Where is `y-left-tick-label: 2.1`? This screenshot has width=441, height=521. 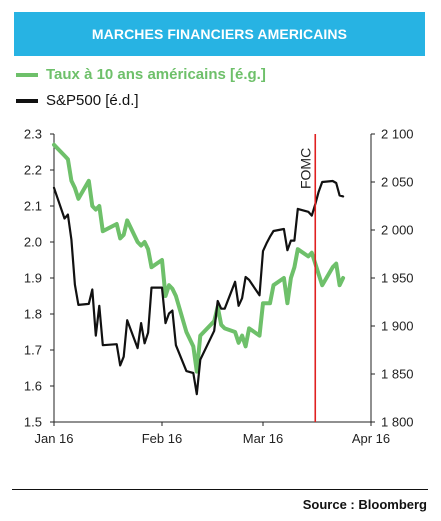
y-left-tick-label: 2.1 is located at coordinates (33, 206).